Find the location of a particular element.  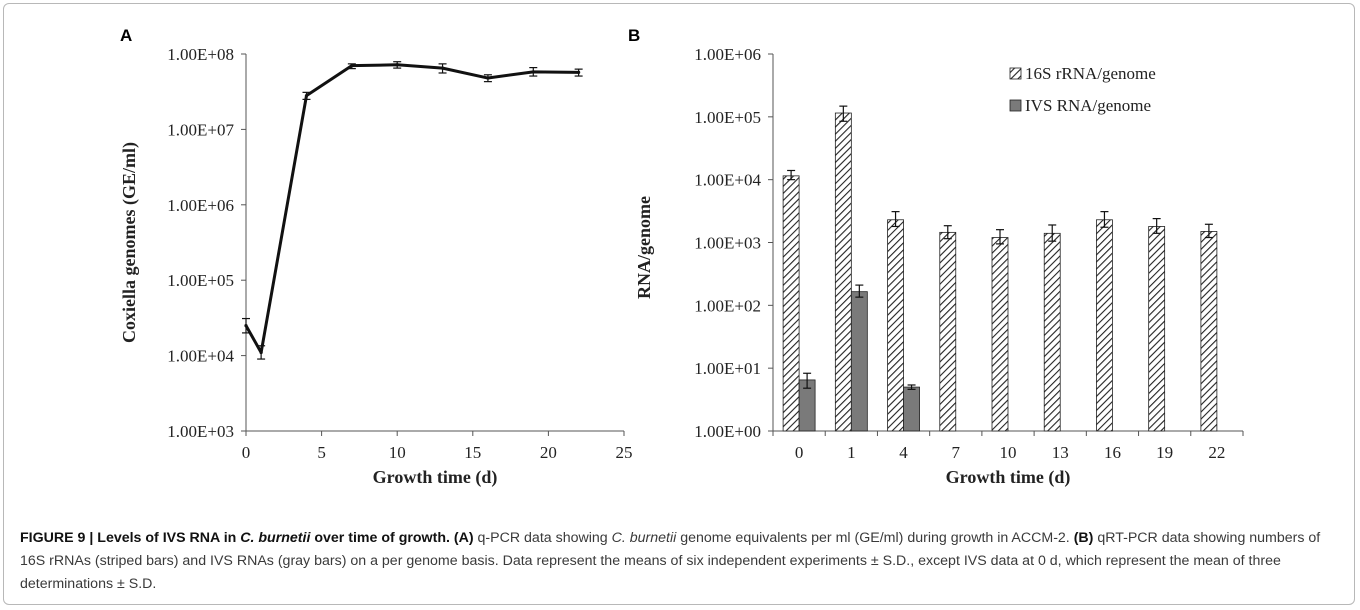

panel-a-x-tick-label: 10 is located at coordinates (397, 452).